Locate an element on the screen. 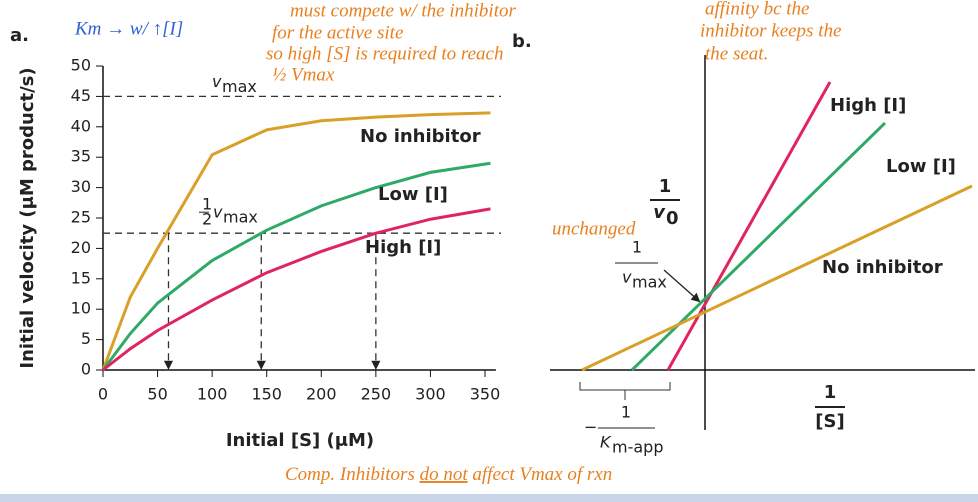 The image size is (978, 502). vmax-sub: max is located at coordinates (239, 86).